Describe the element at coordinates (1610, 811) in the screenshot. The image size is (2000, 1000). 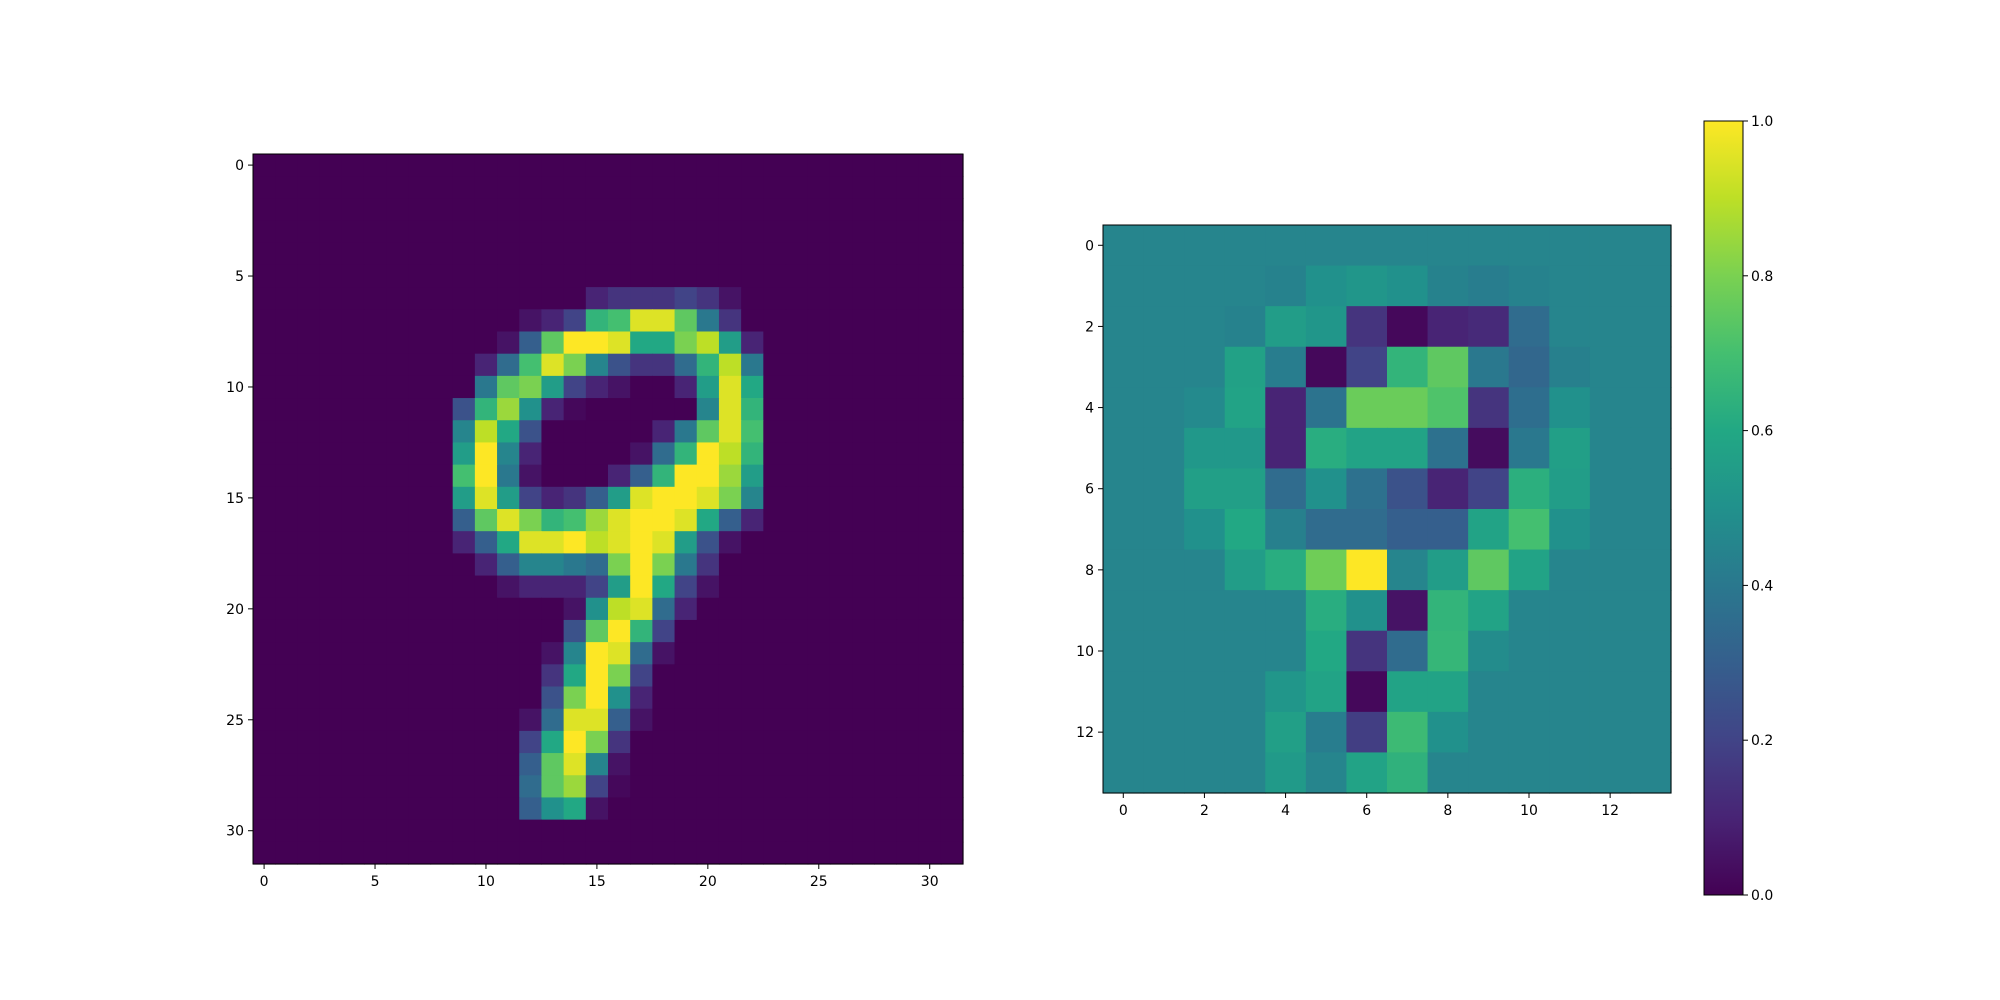
I see `right-heatmap-x-tick-label: 12` at that location.